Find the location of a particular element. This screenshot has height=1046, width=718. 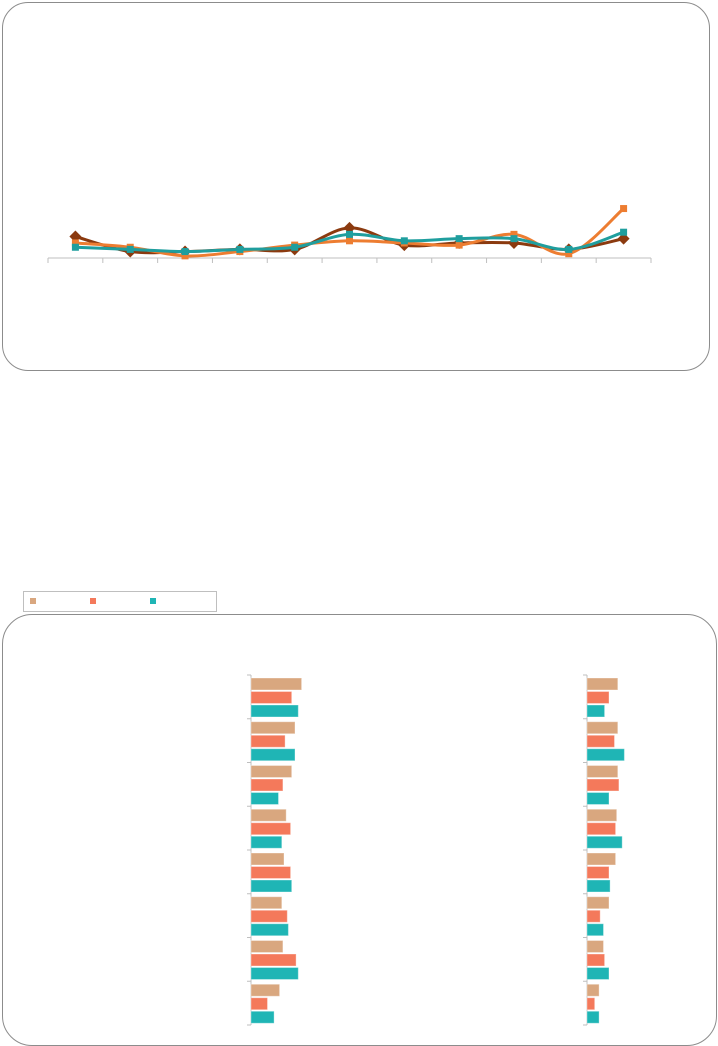

legend-swatches is located at coordinates (93, 601).